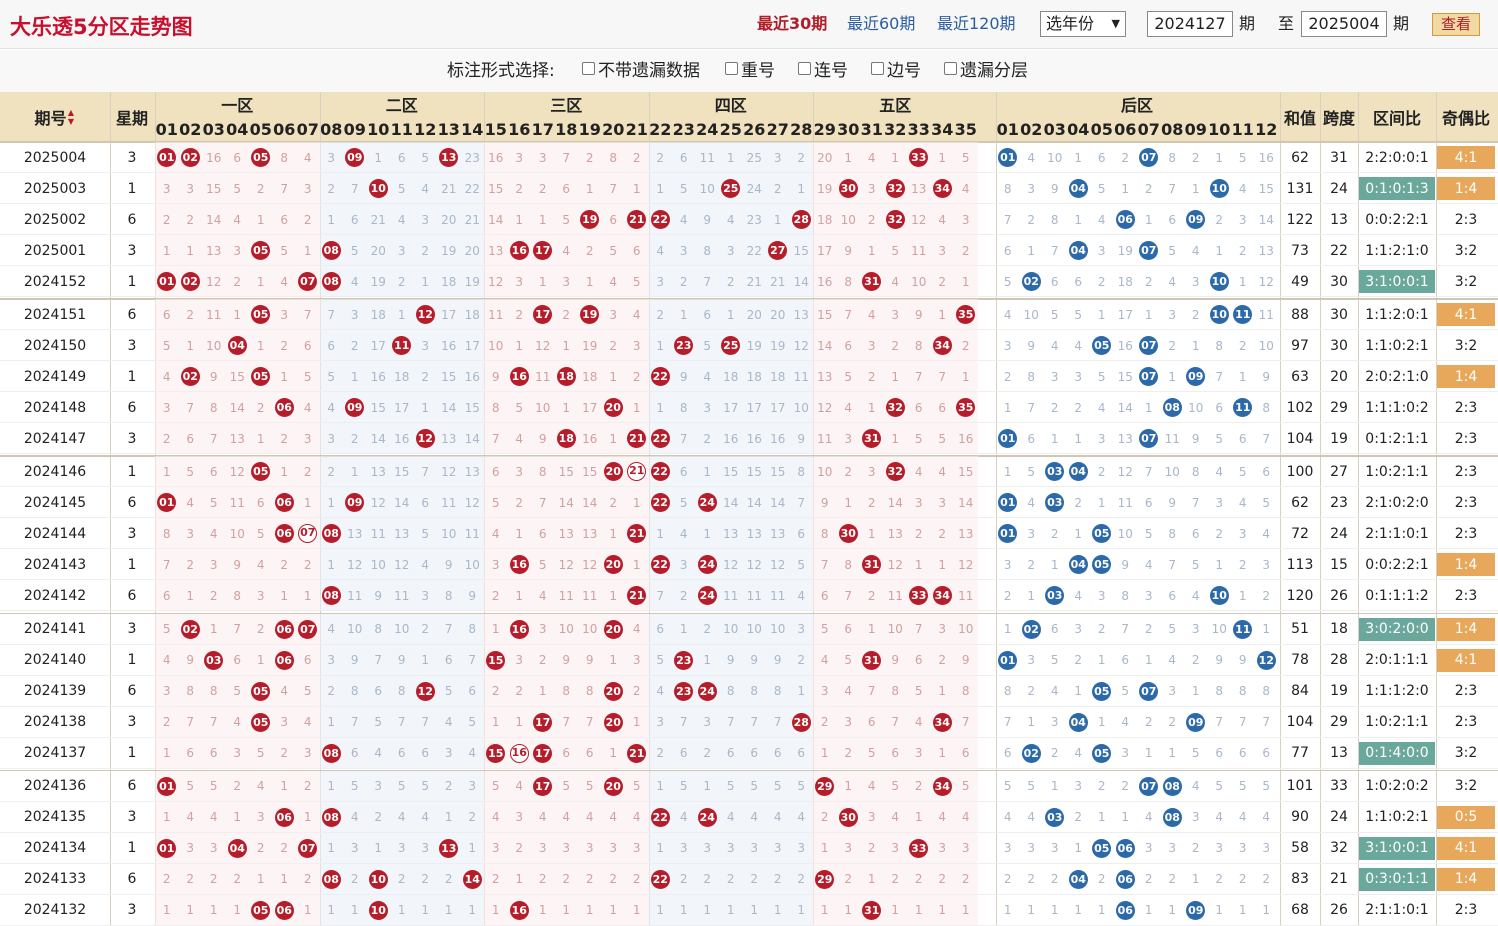  I want to click on option-edge: 边号, so click(896, 71).